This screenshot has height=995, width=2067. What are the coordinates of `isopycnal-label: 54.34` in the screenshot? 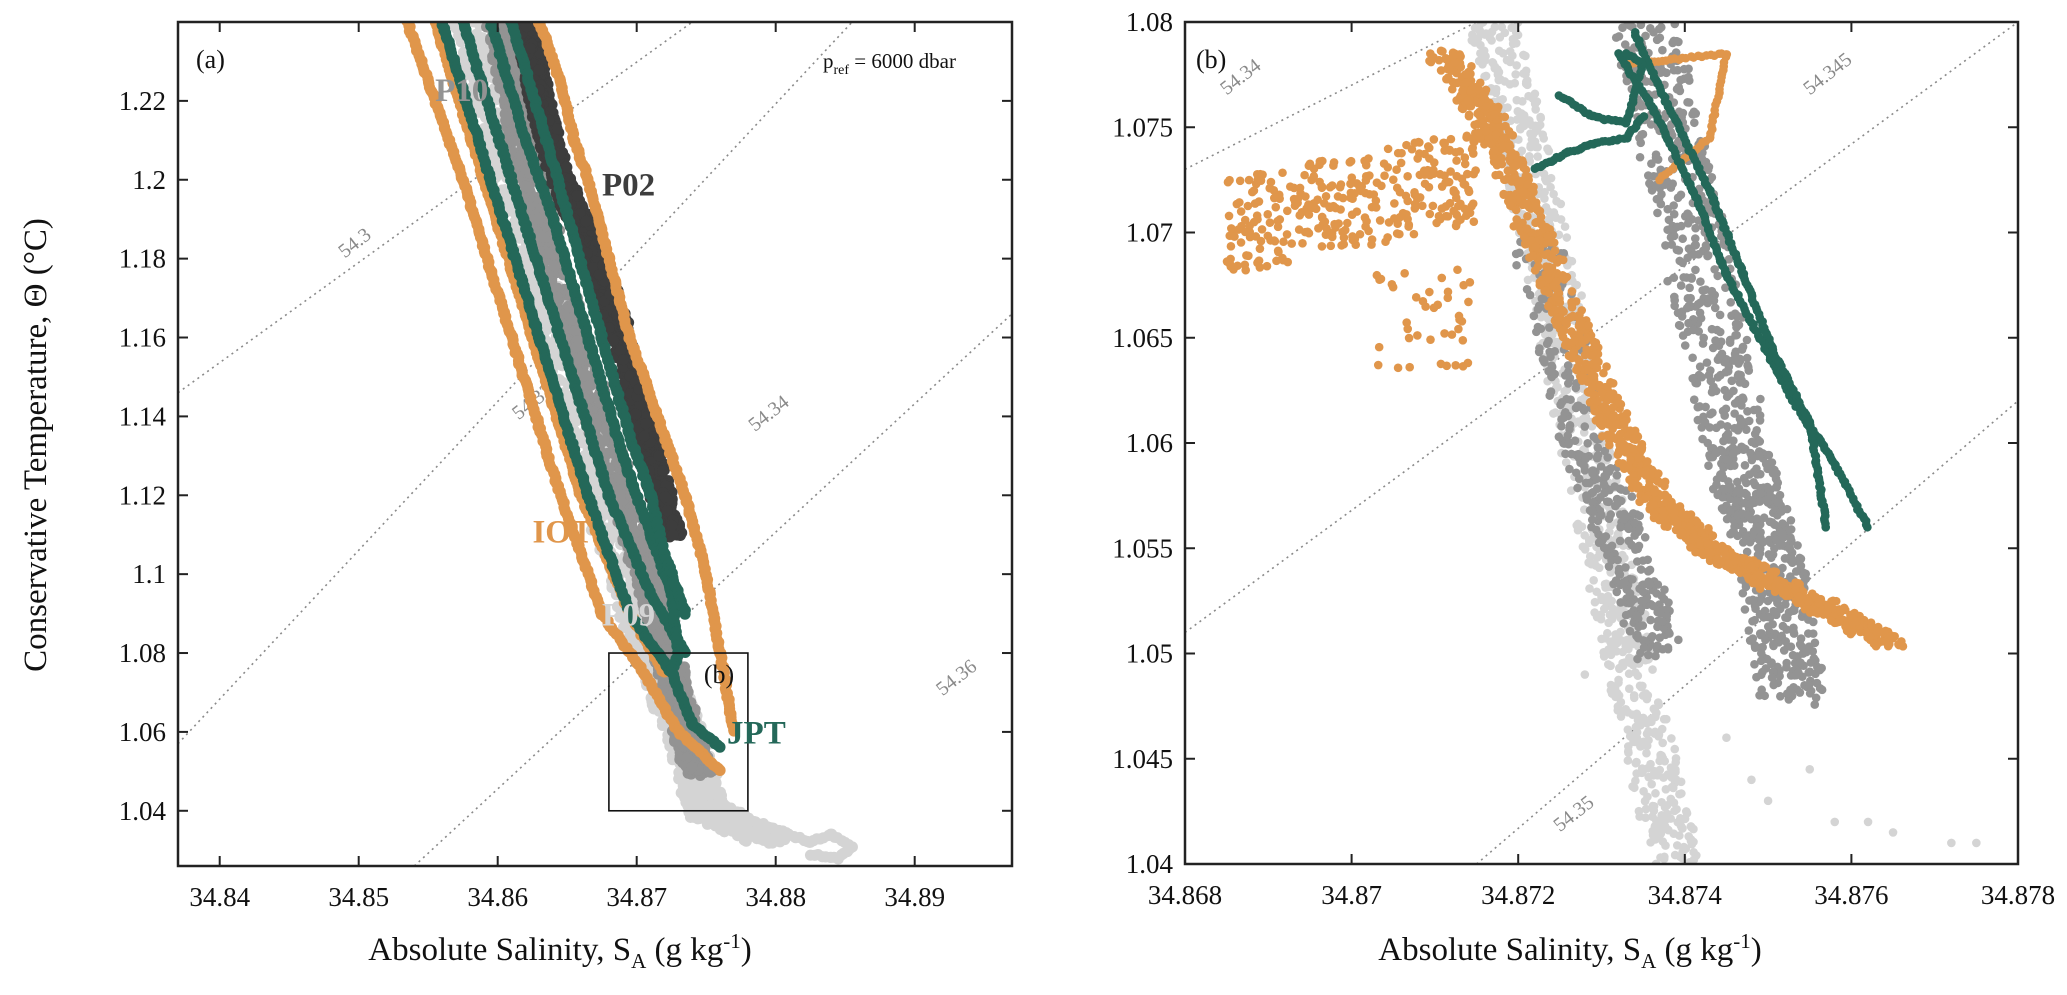 It's located at (768, 413).